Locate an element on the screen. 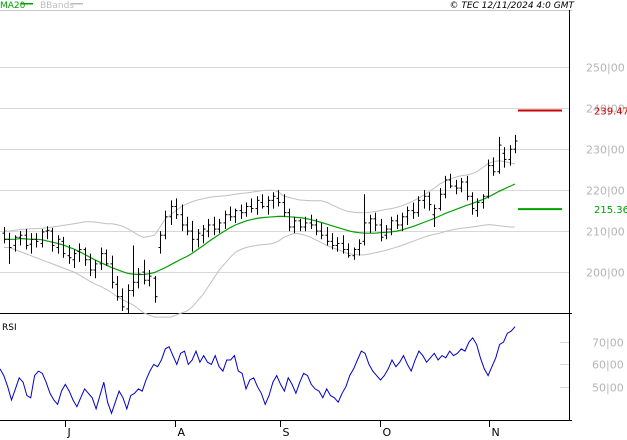 Image resolution: width=627 pixels, height=440 pixels. x-tick-label: N is located at coordinates (496, 432).